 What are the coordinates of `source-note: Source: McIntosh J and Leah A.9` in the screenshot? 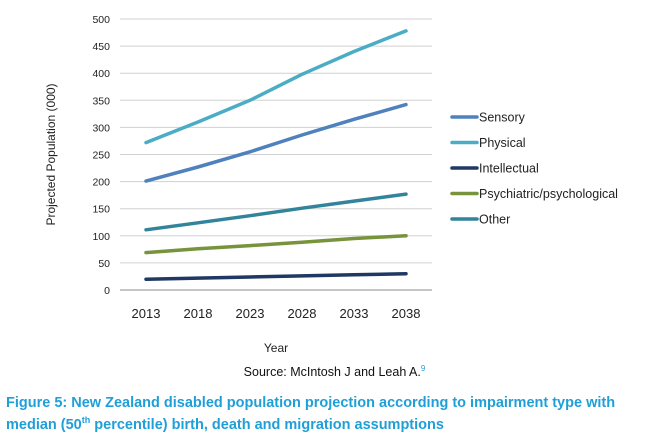 It's located at (334, 371).